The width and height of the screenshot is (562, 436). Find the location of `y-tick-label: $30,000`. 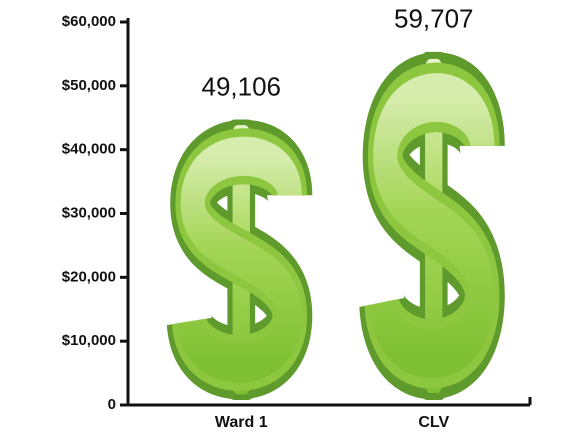

y-tick-label: $30,000 is located at coordinates (89, 212).